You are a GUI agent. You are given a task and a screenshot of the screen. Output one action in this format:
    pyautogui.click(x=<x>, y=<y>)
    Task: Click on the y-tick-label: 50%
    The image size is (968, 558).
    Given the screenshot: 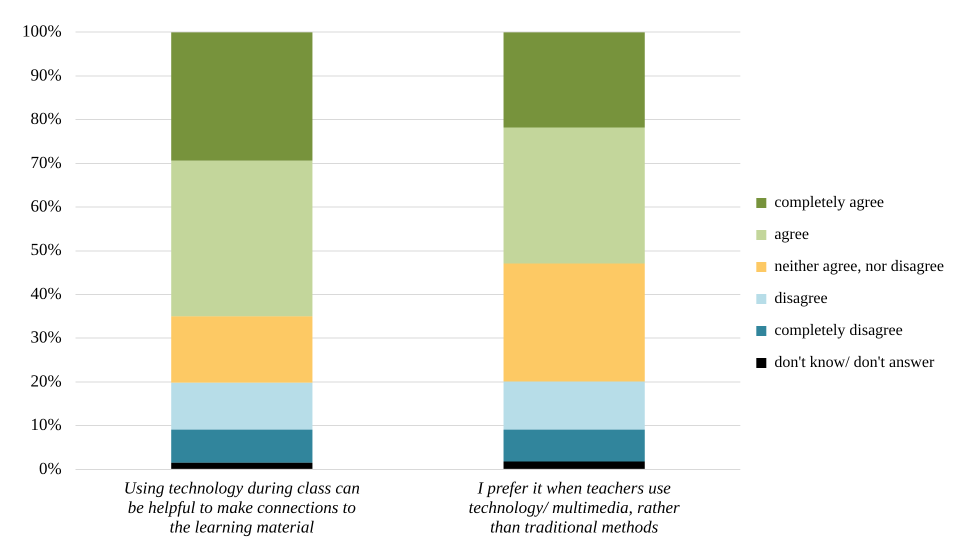 What is the action you would take?
    pyautogui.click(x=46, y=250)
    